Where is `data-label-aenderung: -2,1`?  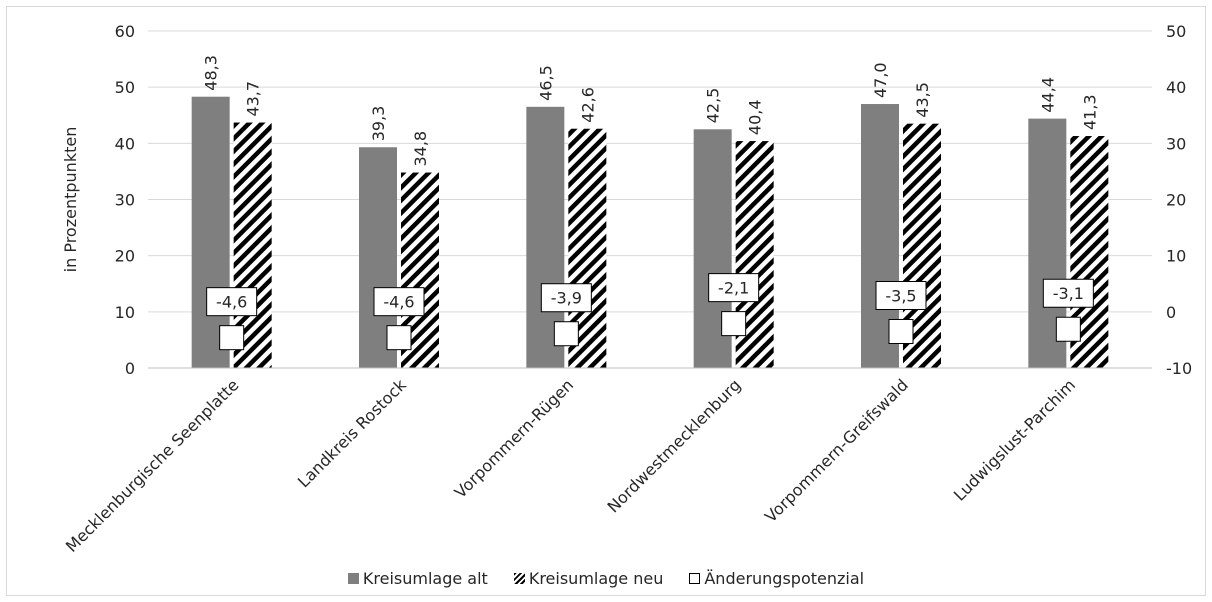
data-label-aenderung: -2,1 is located at coordinates (733, 288).